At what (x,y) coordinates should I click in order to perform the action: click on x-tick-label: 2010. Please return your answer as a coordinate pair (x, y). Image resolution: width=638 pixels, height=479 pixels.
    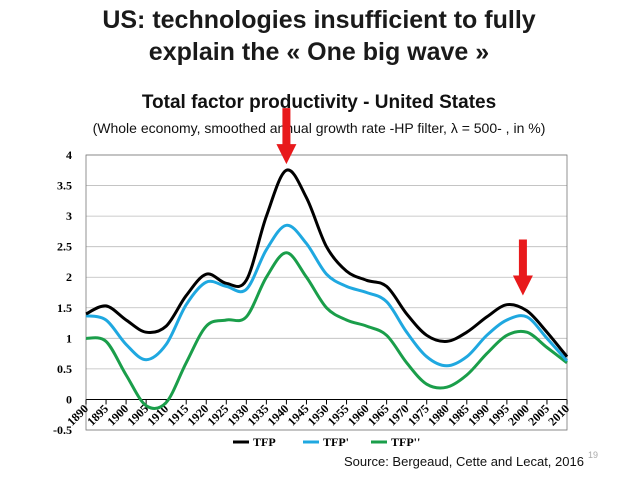
    Looking at the image, I should click on (558, 415).